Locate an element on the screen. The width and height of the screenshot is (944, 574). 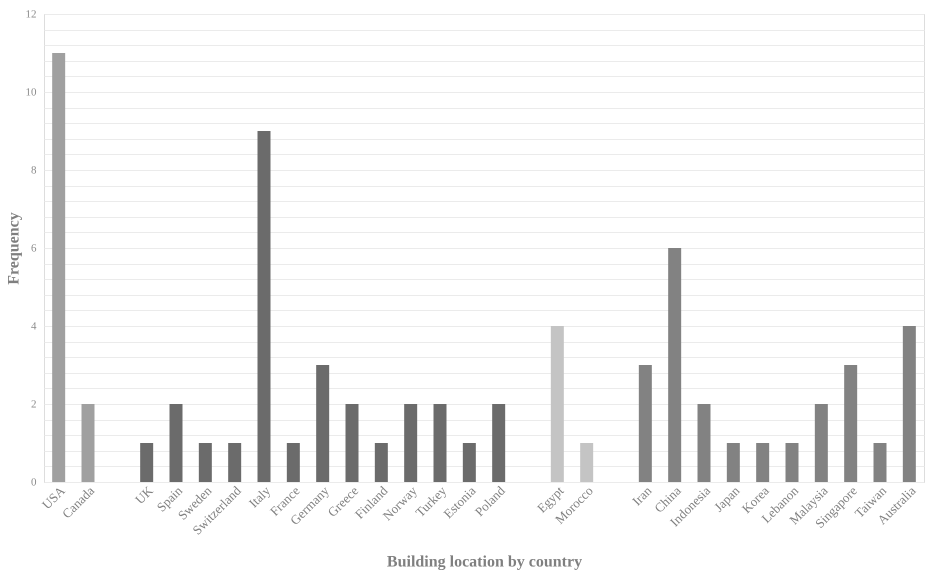
y-tick-label: 8 is located at coordinates (34, 170).